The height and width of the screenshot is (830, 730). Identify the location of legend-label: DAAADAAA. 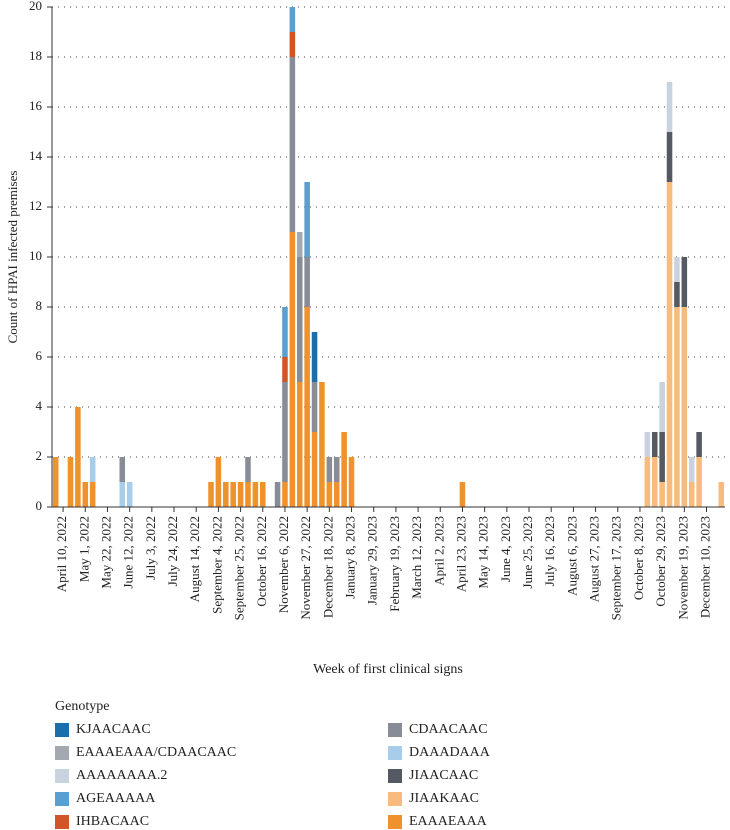
(450, 752).